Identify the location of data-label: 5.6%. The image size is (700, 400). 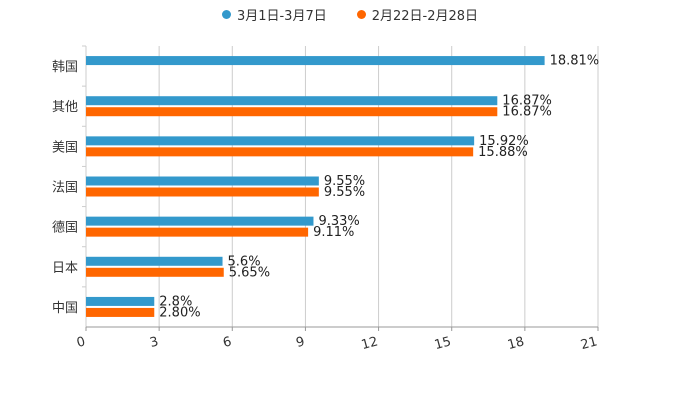
(244, 261).